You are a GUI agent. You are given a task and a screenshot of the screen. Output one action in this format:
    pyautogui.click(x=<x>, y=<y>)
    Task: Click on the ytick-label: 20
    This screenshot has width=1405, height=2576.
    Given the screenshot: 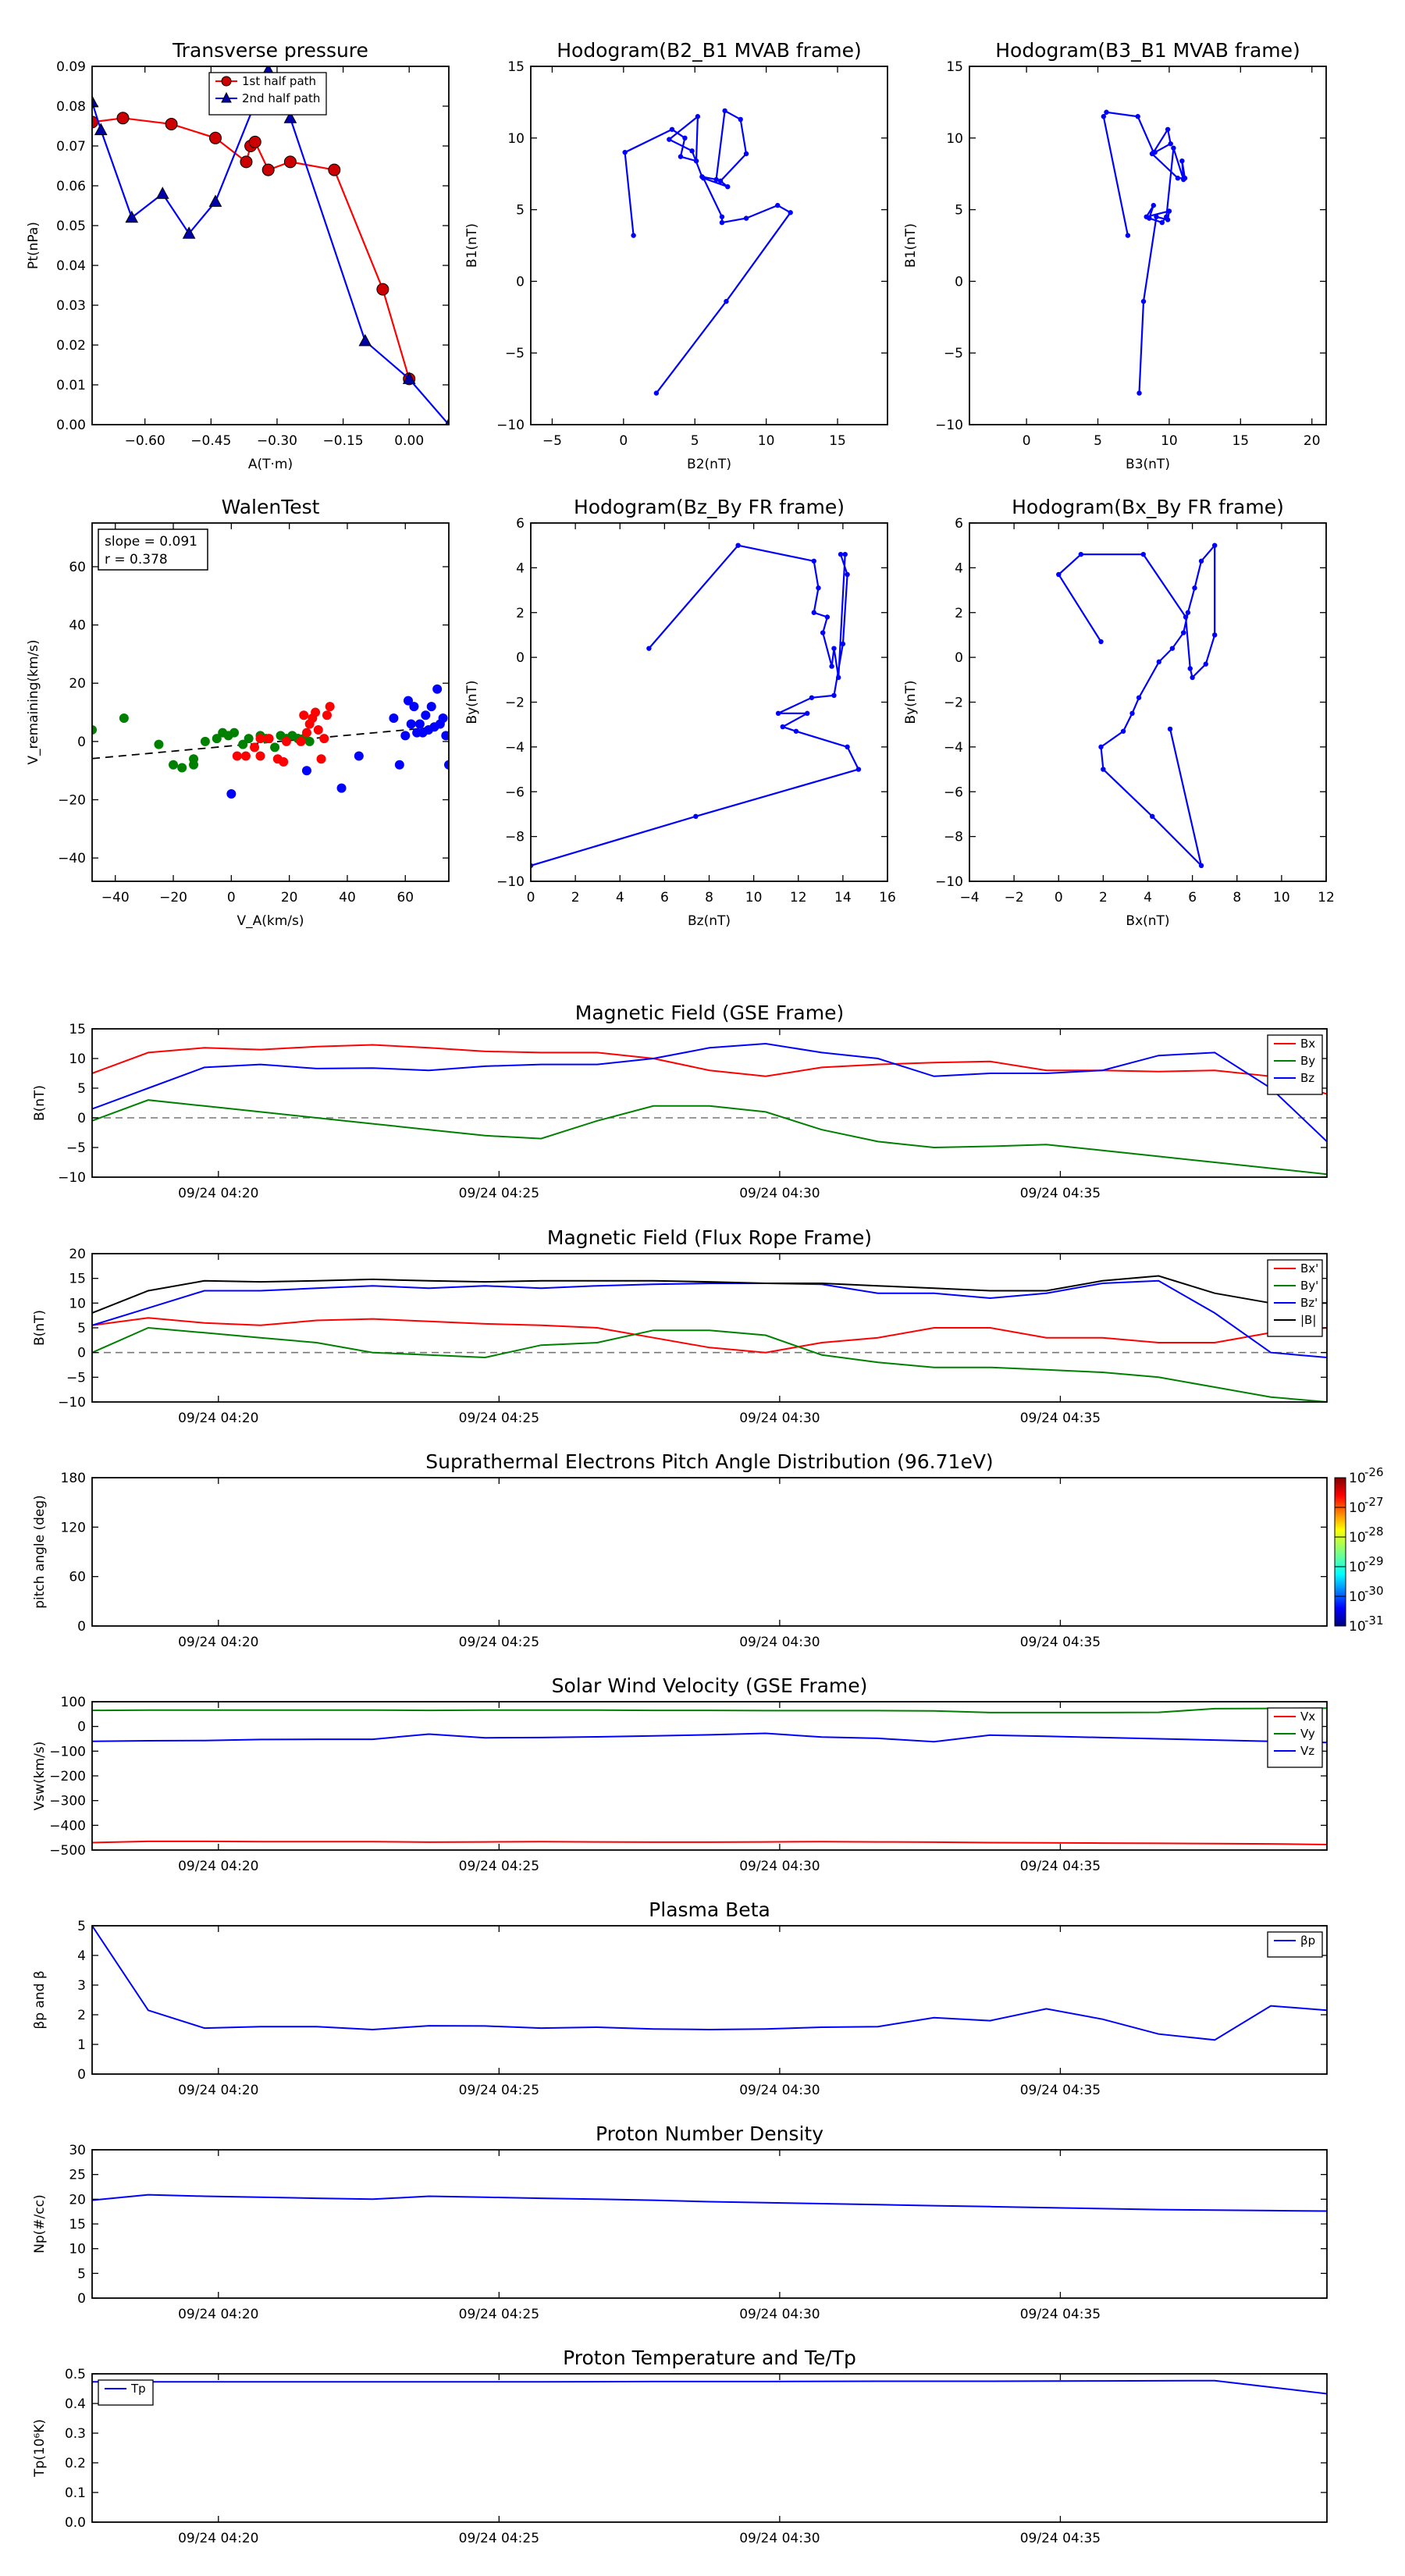 What is the action you would take?
    pyautogui.click(x=77, y=684)
    